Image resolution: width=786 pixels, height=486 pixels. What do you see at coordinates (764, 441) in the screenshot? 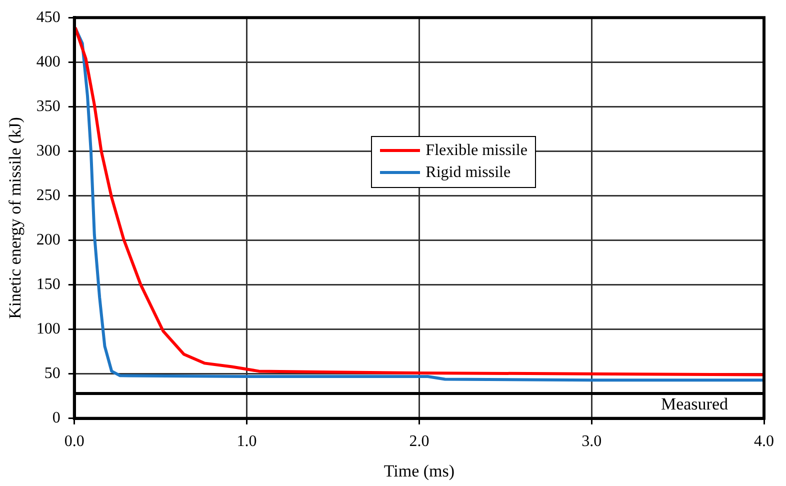
I see `x-tick-label: 4.0` at bounding box center [764, 441].